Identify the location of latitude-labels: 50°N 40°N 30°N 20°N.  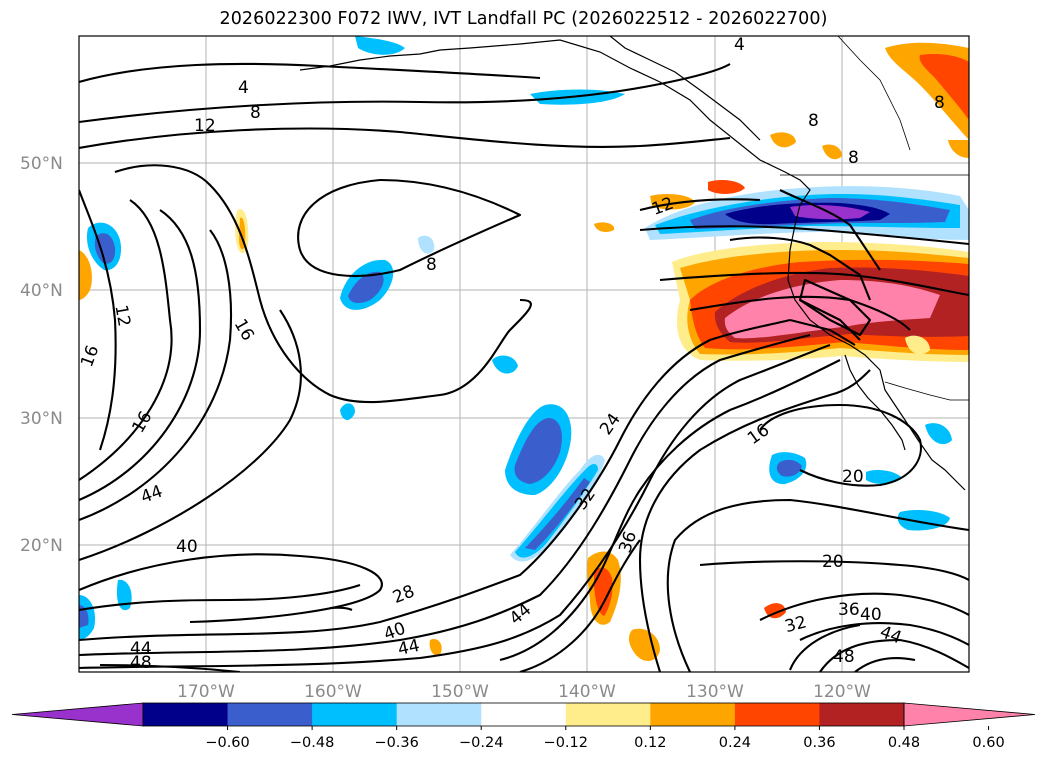
(41, 355).